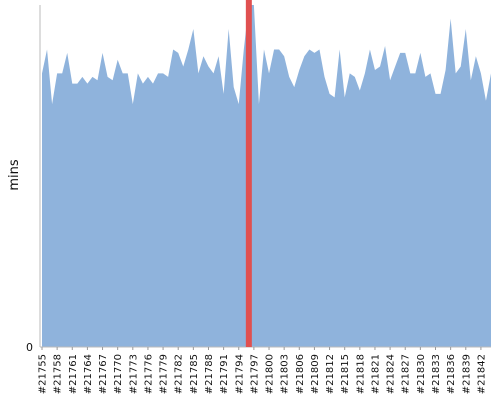 The image size is (500, 400). What do you see at coordinates (29, 347) in the screenshot?
I see `y-tick-label: 0` at bounding box center [29, 347].